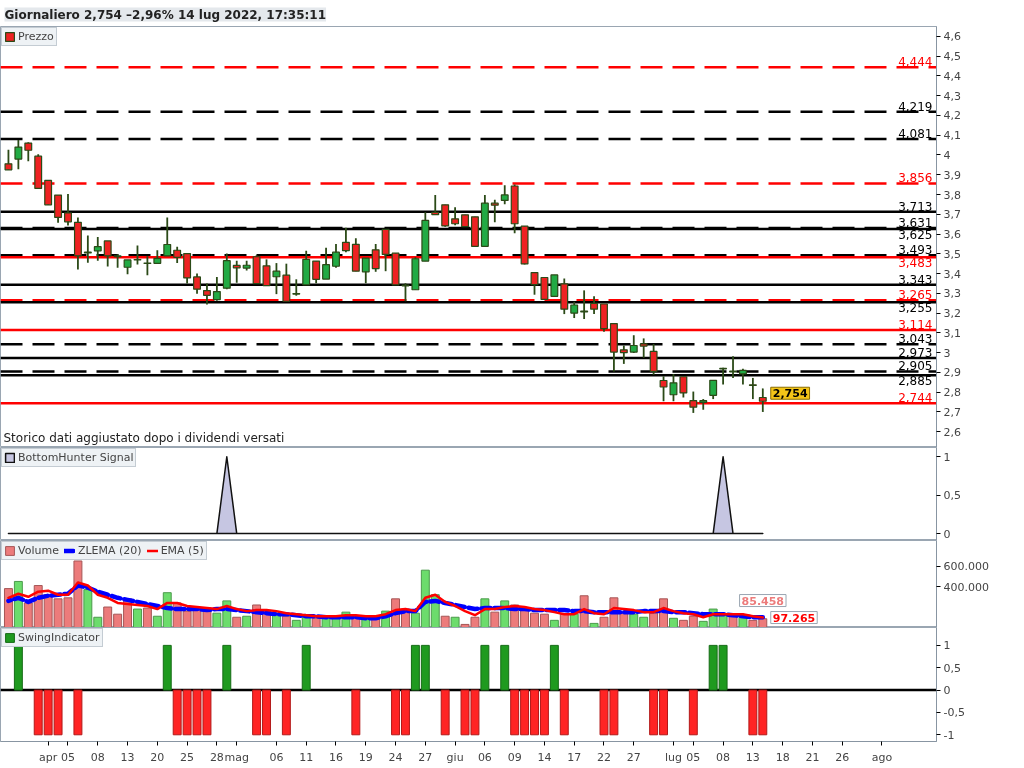 This screenshot has width=1024, height=768. I want to click on y-tick-label: 4,3, so click(952, 96).